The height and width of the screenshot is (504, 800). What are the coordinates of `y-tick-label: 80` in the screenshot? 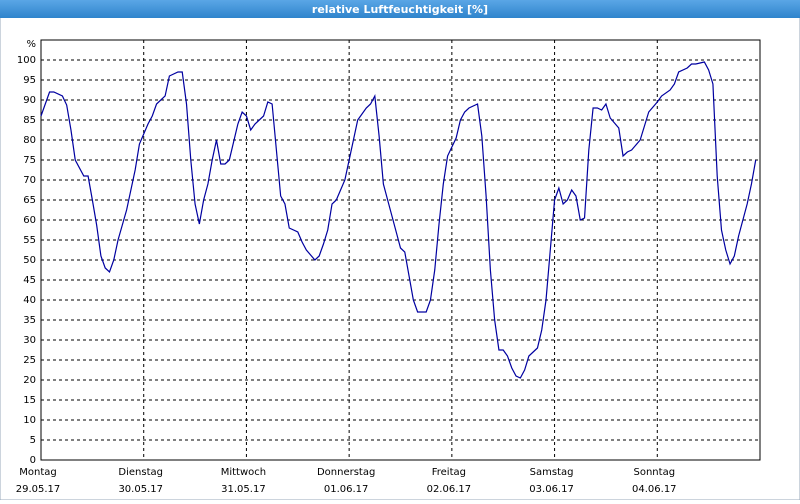 It's located at (29, 140).